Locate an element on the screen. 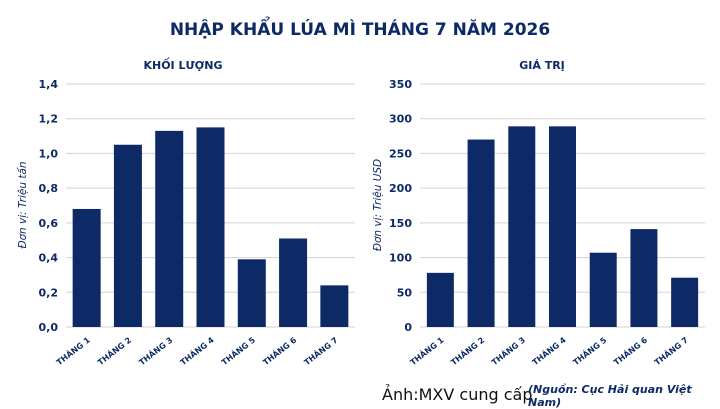 This screenshot has height=409, width=720. y-tick-label: 100 is located at coordinates (400, 258).